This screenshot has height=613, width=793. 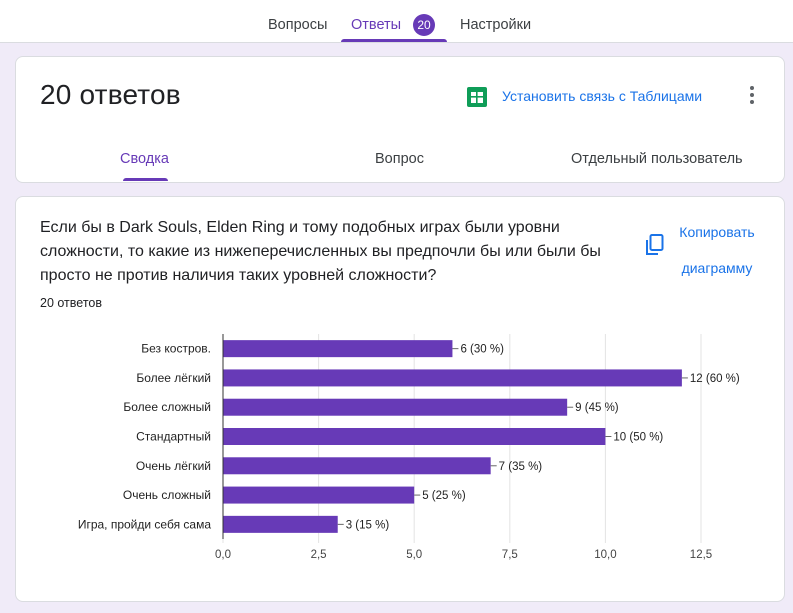 What do you see at coordinates (145, 524) in the screenshot?
I see `category-label: Игра, пройди себя сама` at bounding box center [145, 524].